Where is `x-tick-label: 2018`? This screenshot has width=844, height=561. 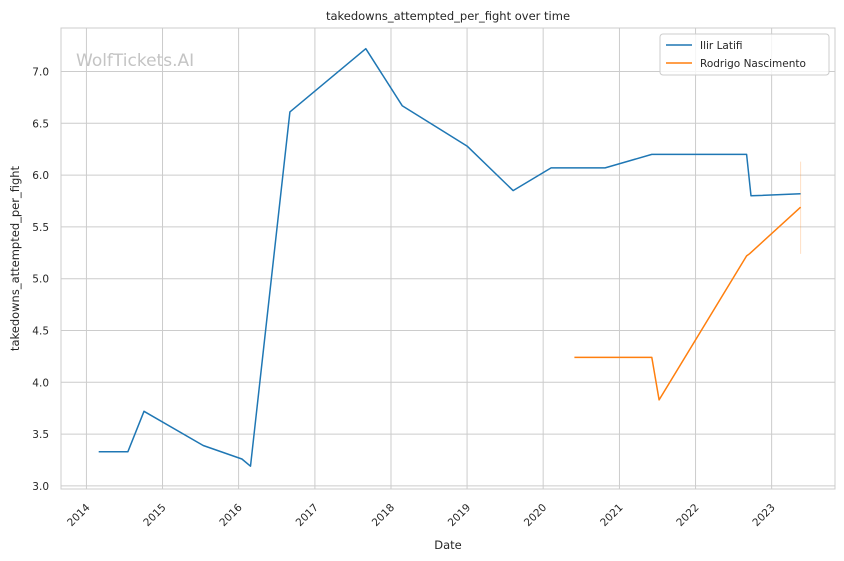
x-tick-label: 2018 is located at coordinates (383, 515).